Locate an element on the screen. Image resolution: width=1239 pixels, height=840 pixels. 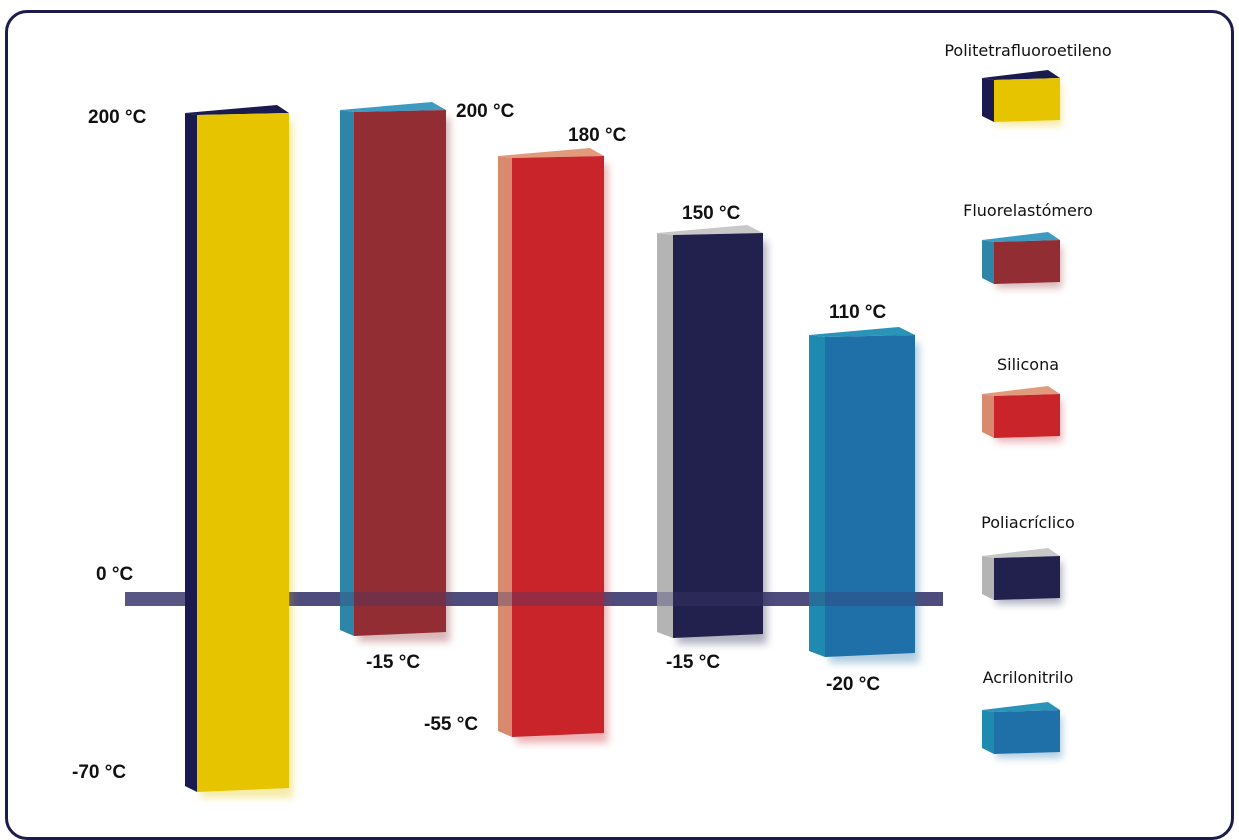
legend-item-3: Silicona is located at coordinates (1022, 398).